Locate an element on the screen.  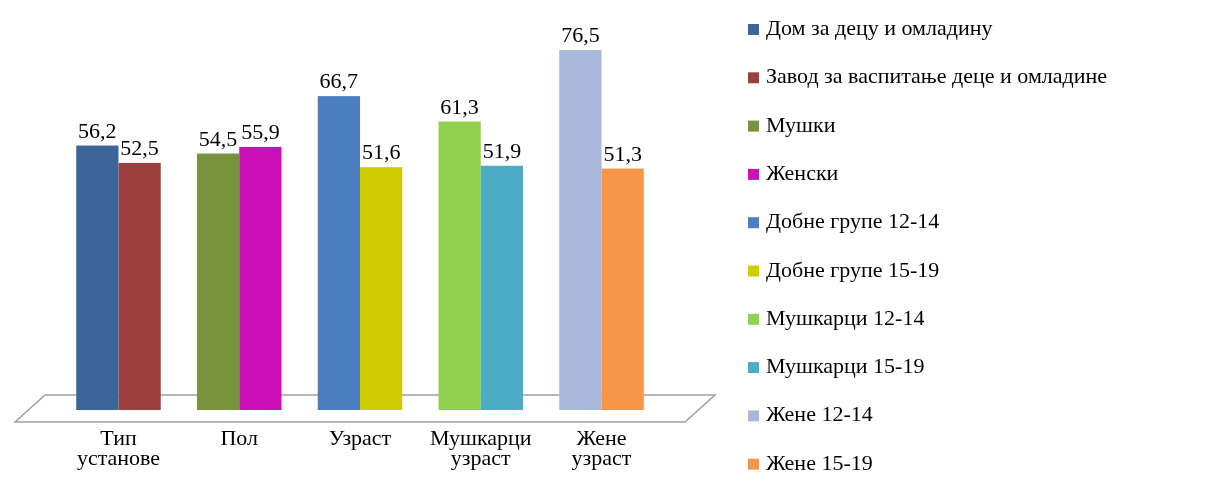
legend-label: Добне групе 15-19 is located at coordinates (853, 269).